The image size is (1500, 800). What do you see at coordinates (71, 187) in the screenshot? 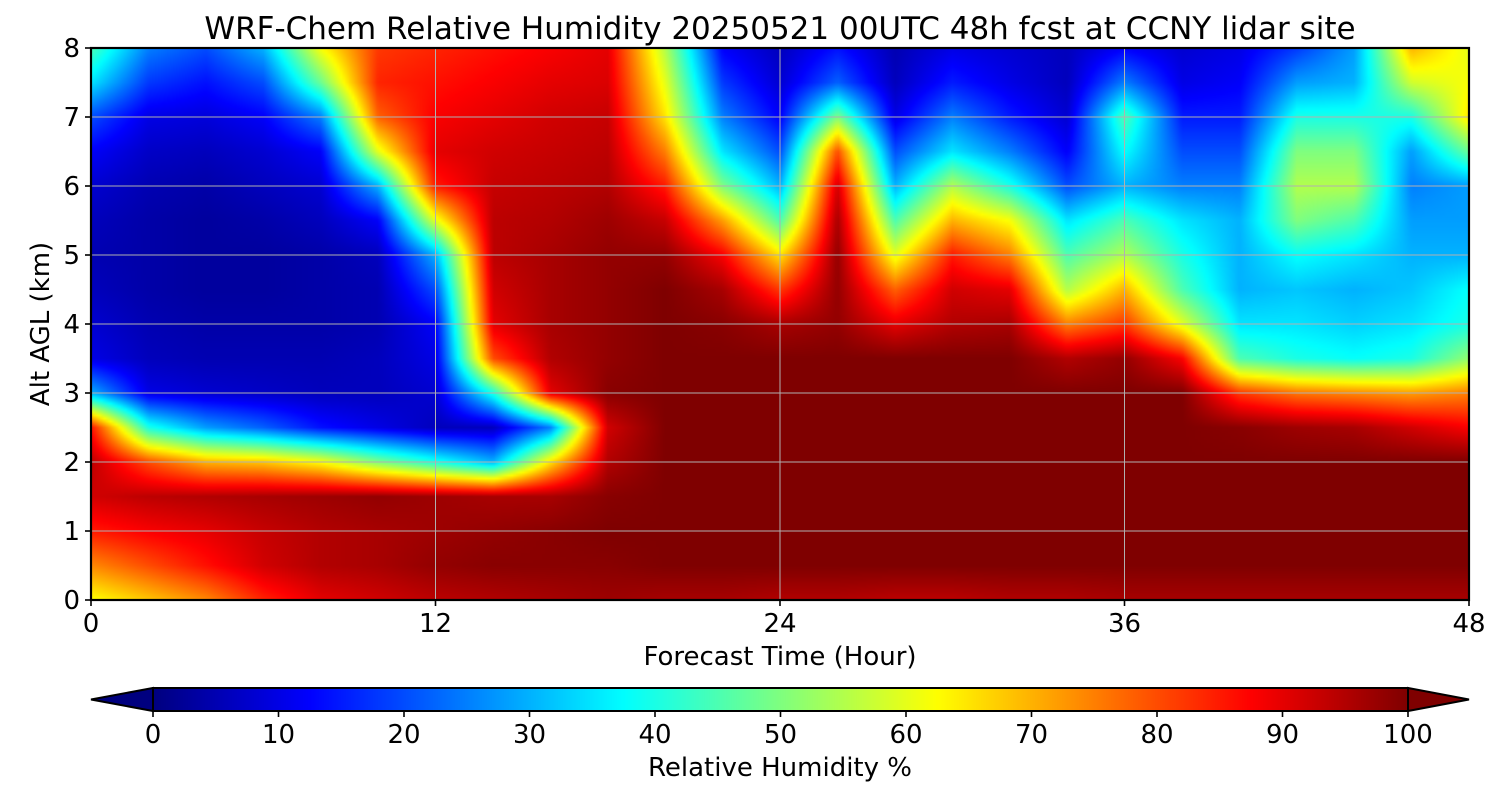
I see `y-tick-label: 6` at bounding box center [71, 187].